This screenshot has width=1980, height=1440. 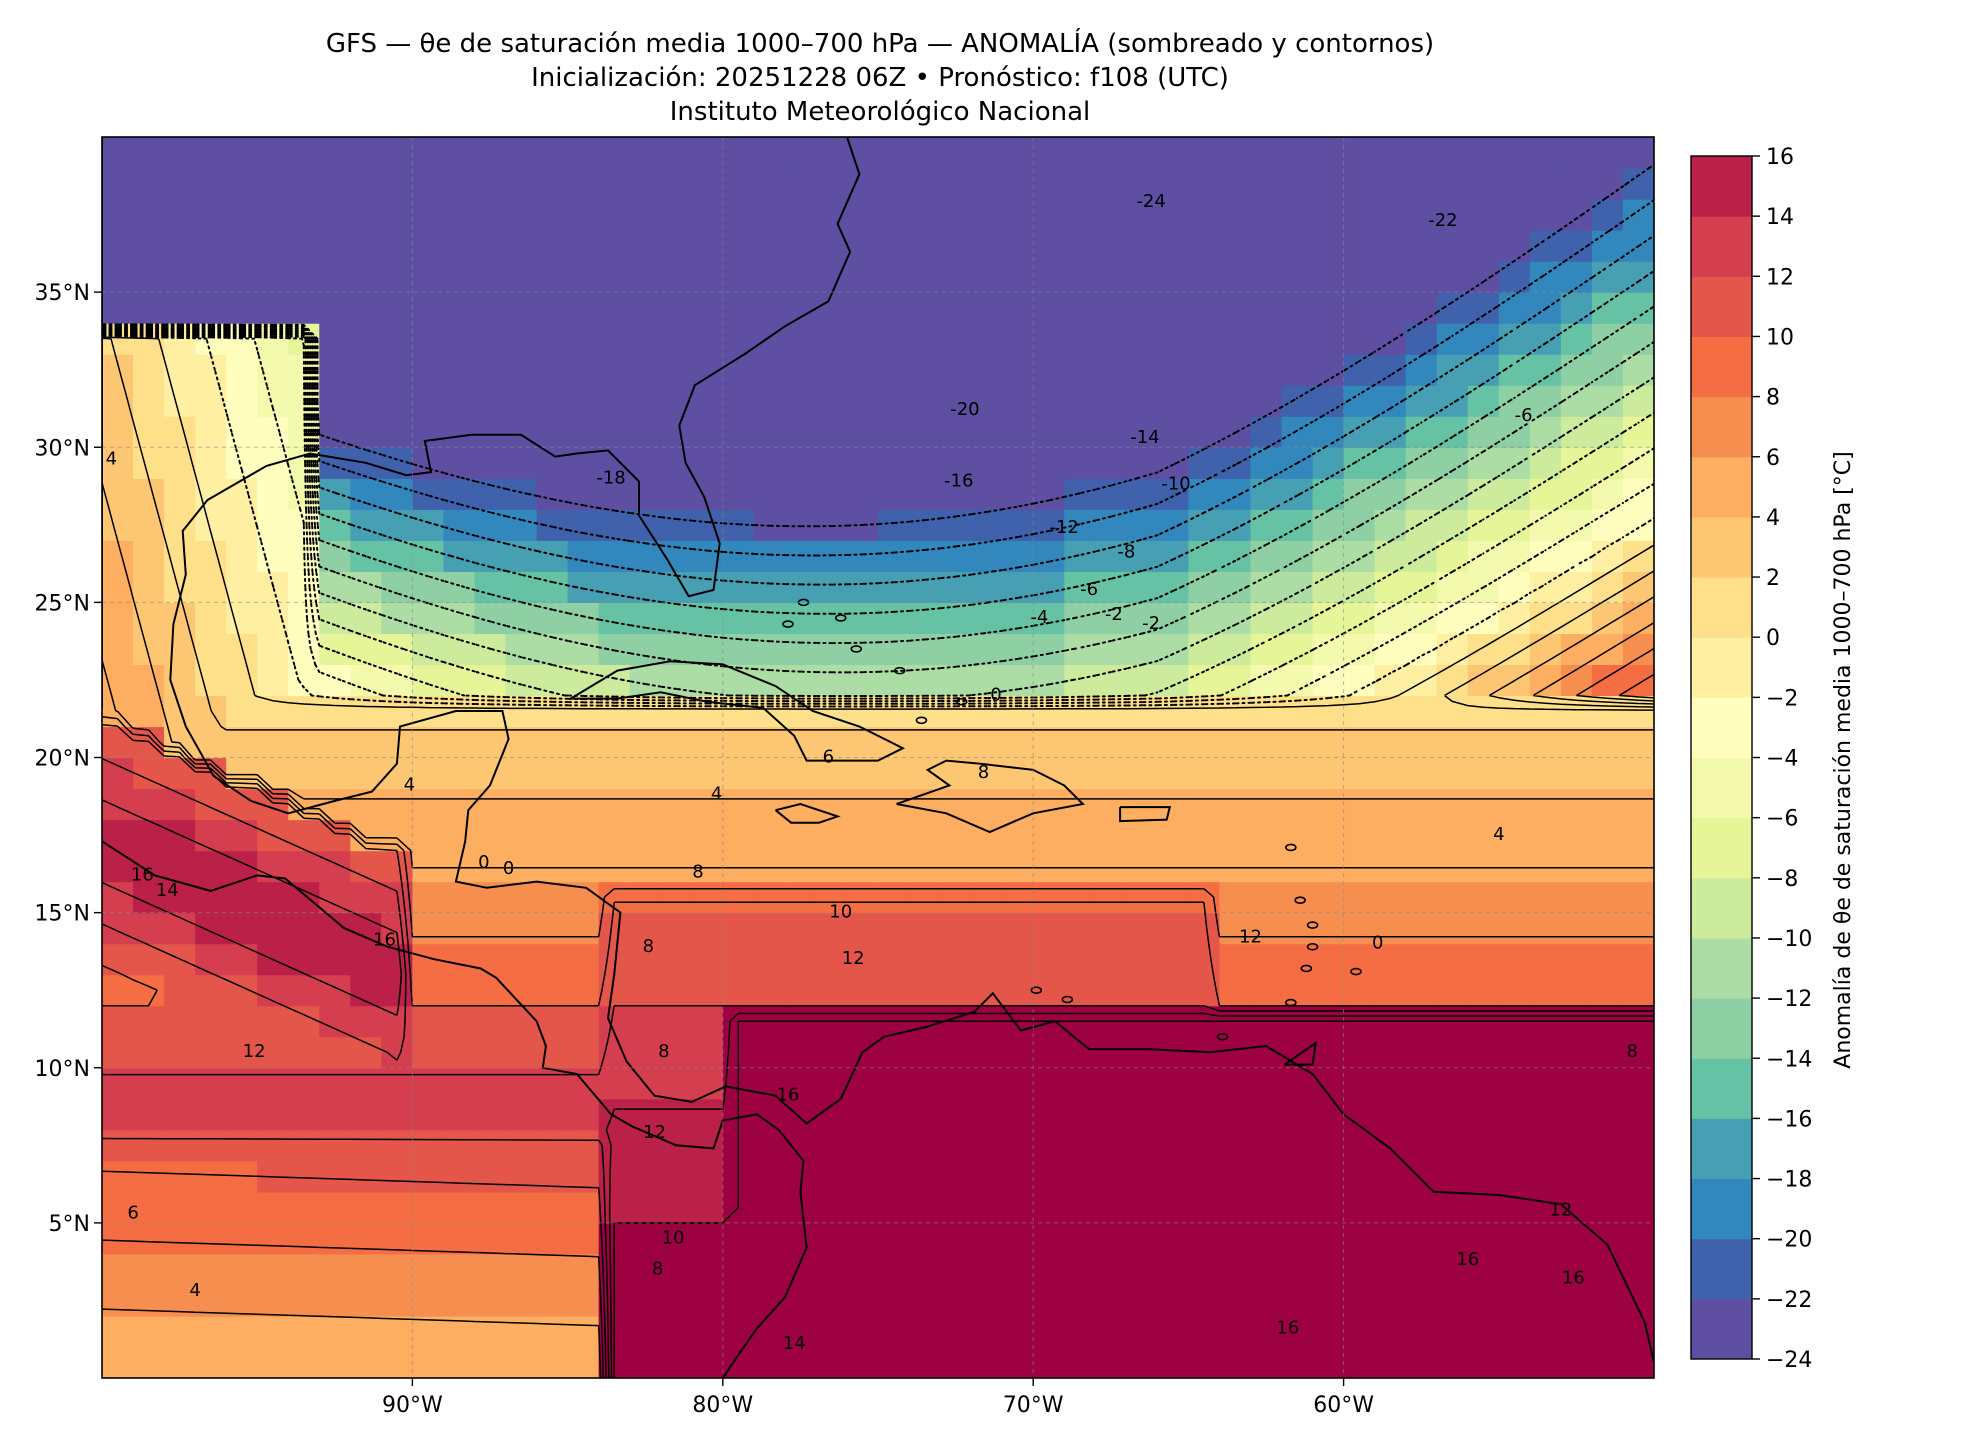 I want to click on coastline, so click(x=990, y=796).